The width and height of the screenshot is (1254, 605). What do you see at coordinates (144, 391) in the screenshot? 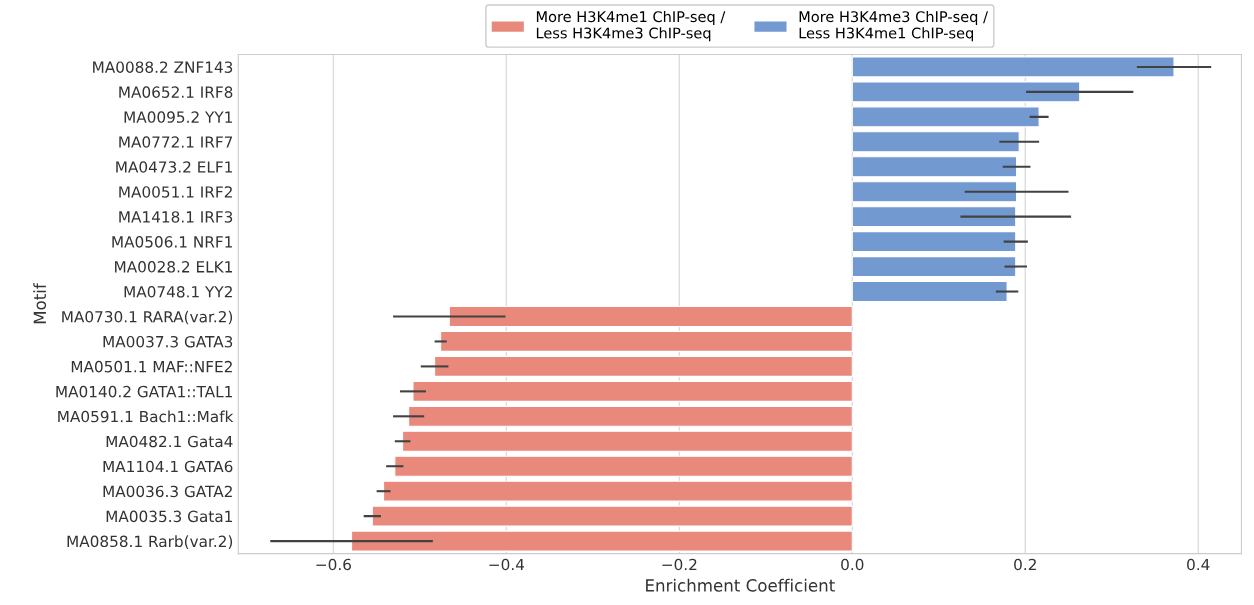
I see `y-tick-label: MA0140.2 GATA1::TAL1` at bounding box center [144, 391].